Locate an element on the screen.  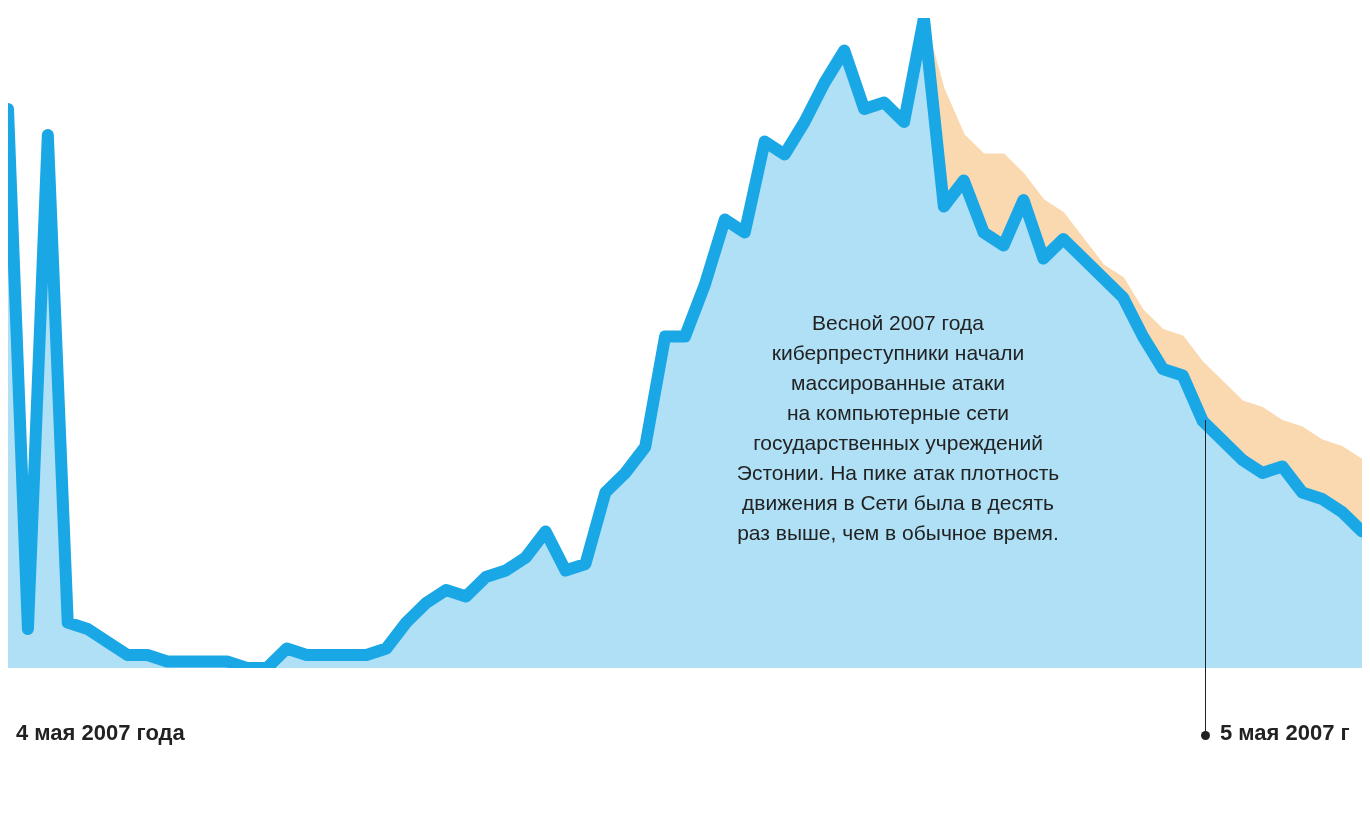
annotation: Весной 2007 года киберпреступники начали массированные атаки на компьютерные сети государственных учреждений Эстонии. На пике атак плотность движения в Сети была в десять раз выше, чем в обычное время. is located at coordinates (898, 428).